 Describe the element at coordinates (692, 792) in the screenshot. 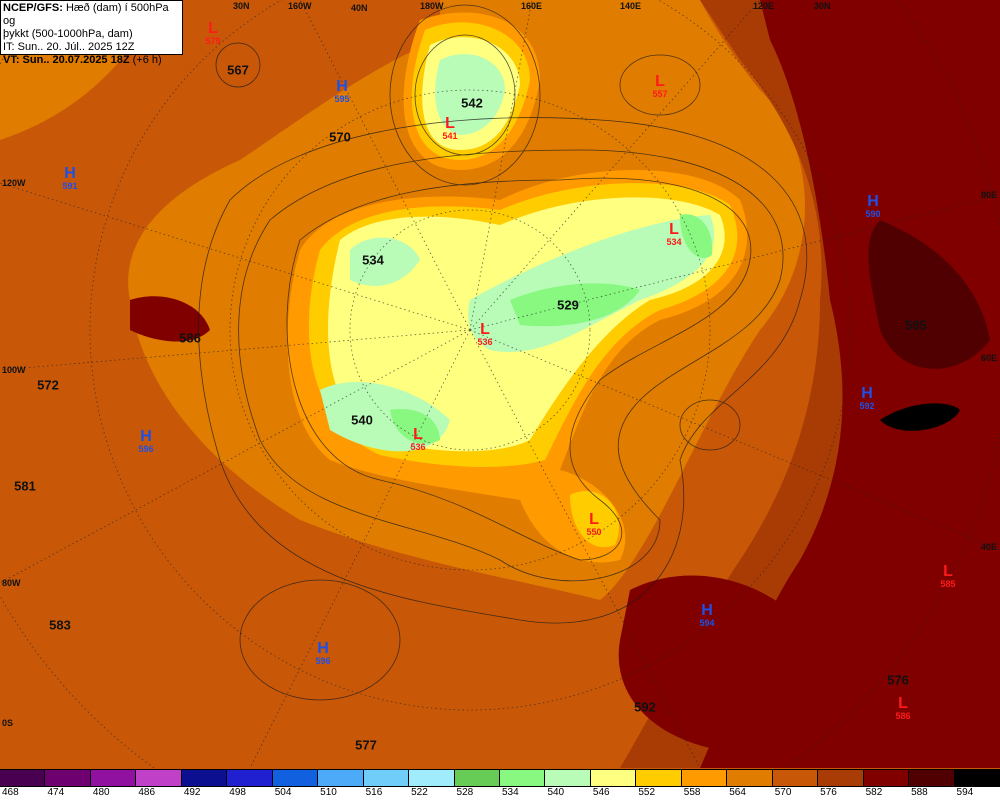

I see `legend-label: 558` at that location.